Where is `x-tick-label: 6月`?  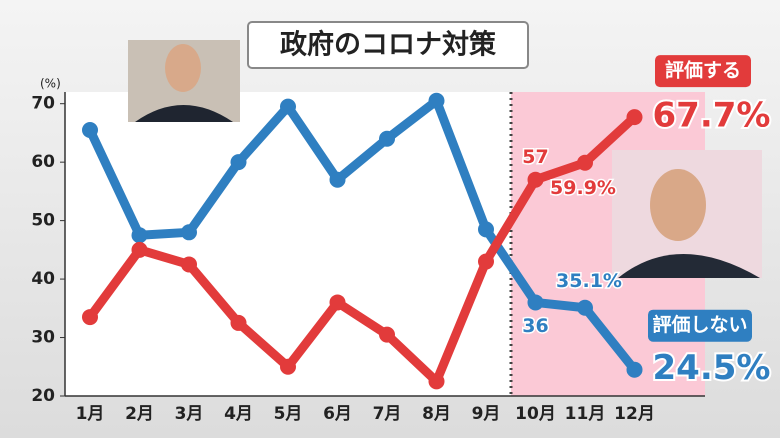 x-tick-label: 6月 is located at coordinates (337, 414).